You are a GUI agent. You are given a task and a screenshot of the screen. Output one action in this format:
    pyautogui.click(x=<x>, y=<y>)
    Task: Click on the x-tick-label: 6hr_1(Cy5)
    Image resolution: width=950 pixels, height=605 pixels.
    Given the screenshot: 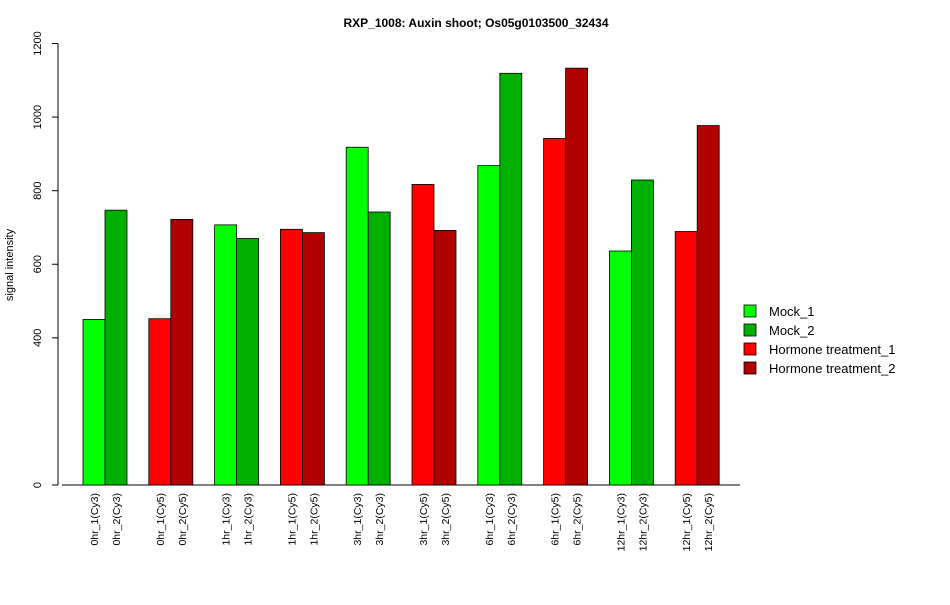 What is the action you would take?
    pyautogui.click(x=556, y=519)
    